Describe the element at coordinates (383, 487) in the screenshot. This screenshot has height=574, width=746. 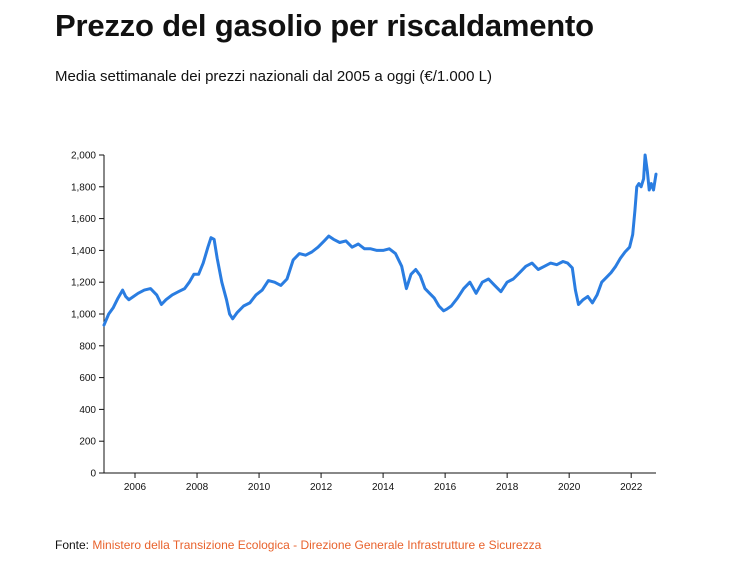
I see `x-tick-label: 2014` at that location.